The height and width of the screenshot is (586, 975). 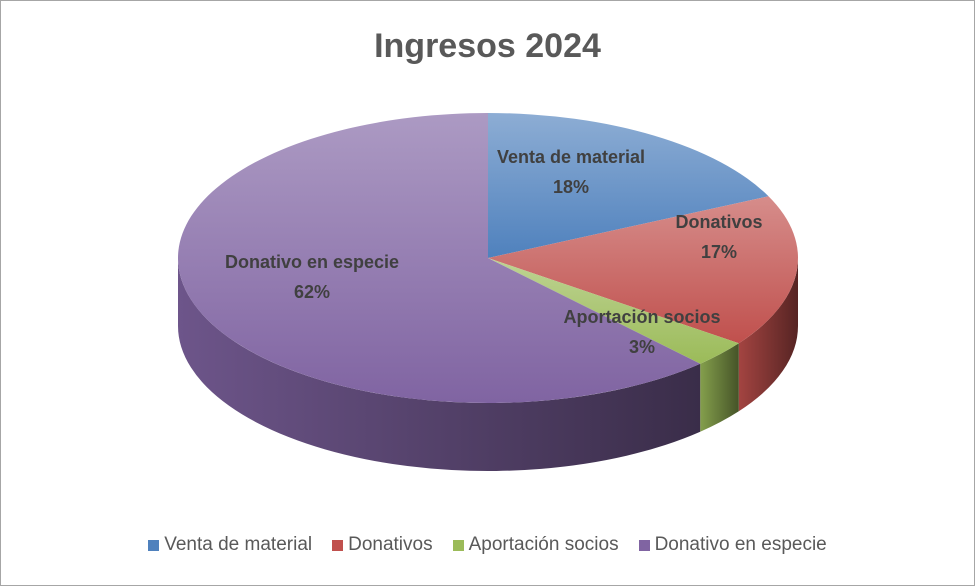 I want to click on legend-item: Aportación socios, so click(x=535, y=545).